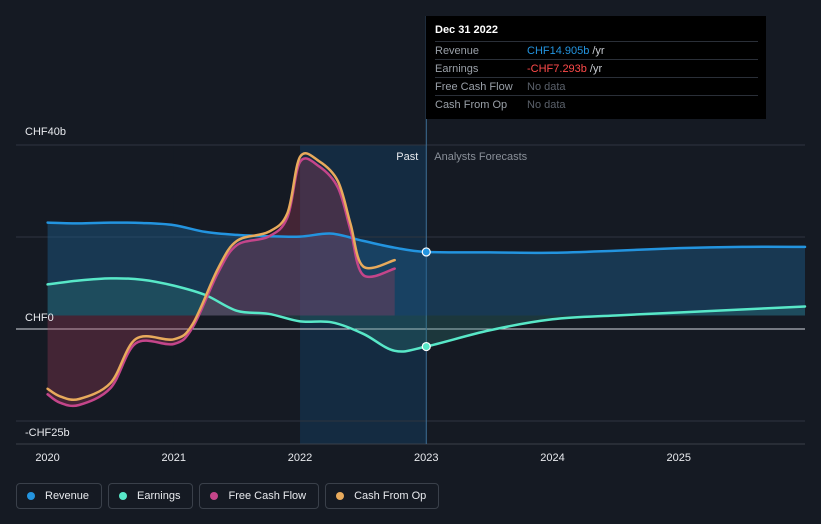 The height and width of the screenshot is (524, 821). Describe the element at coordinates (407, 157) in the screenshot. I see `past-label: Past` at that location.